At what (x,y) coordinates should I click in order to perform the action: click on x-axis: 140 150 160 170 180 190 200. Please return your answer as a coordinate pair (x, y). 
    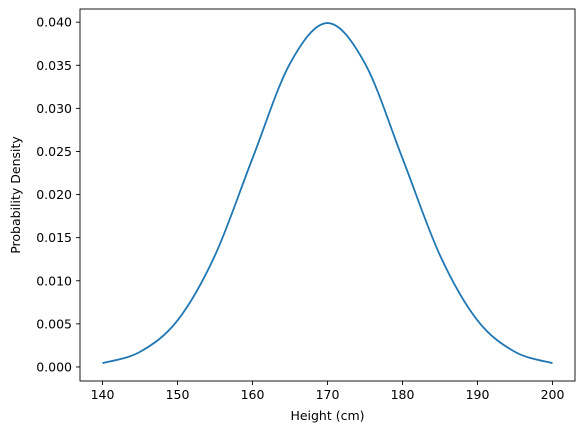
    Looking at the image, I should click on (328, 391).